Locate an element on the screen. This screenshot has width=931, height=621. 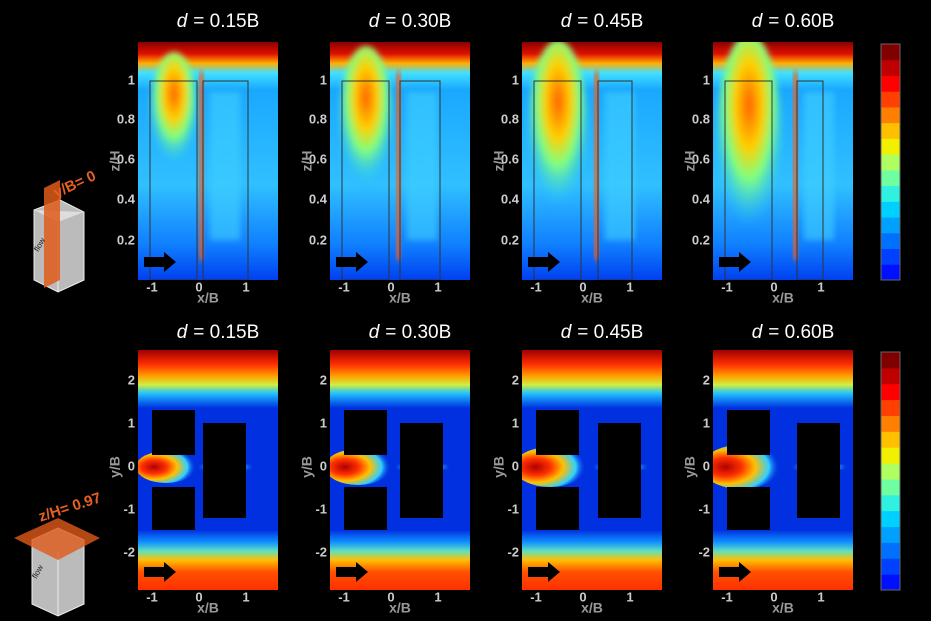
panel: d = 0.60B -2 -1 0 1 2 -1 0 1 y/B x/B is located at coordinates (767, 469).